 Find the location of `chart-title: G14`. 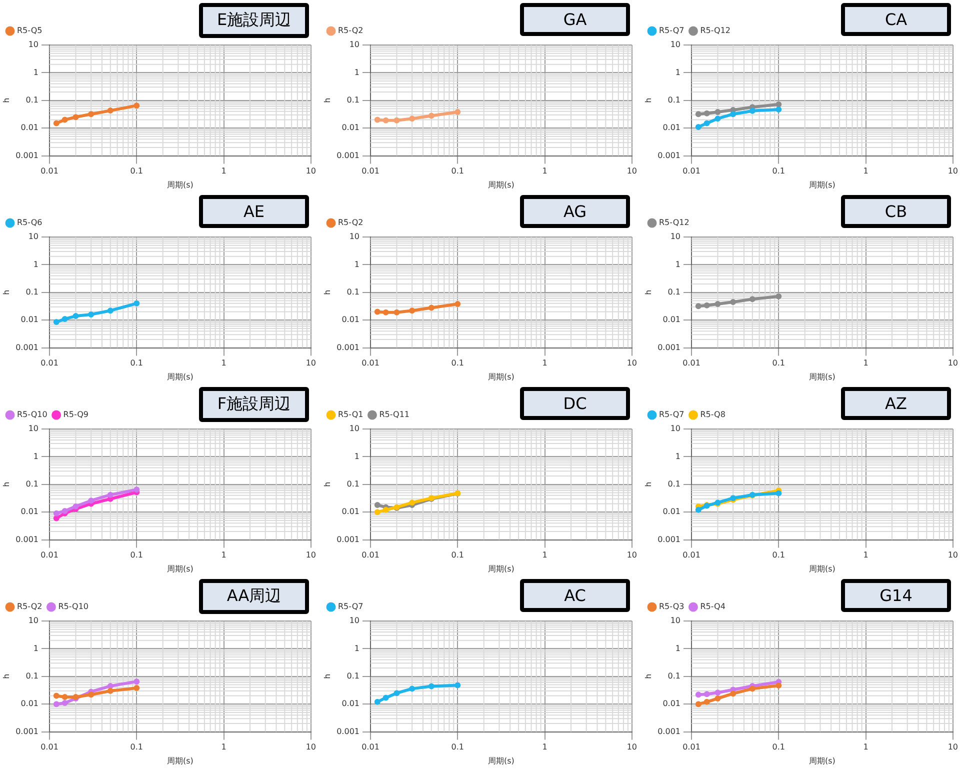

chart-title: G14 is located at coordinates (896, 595).